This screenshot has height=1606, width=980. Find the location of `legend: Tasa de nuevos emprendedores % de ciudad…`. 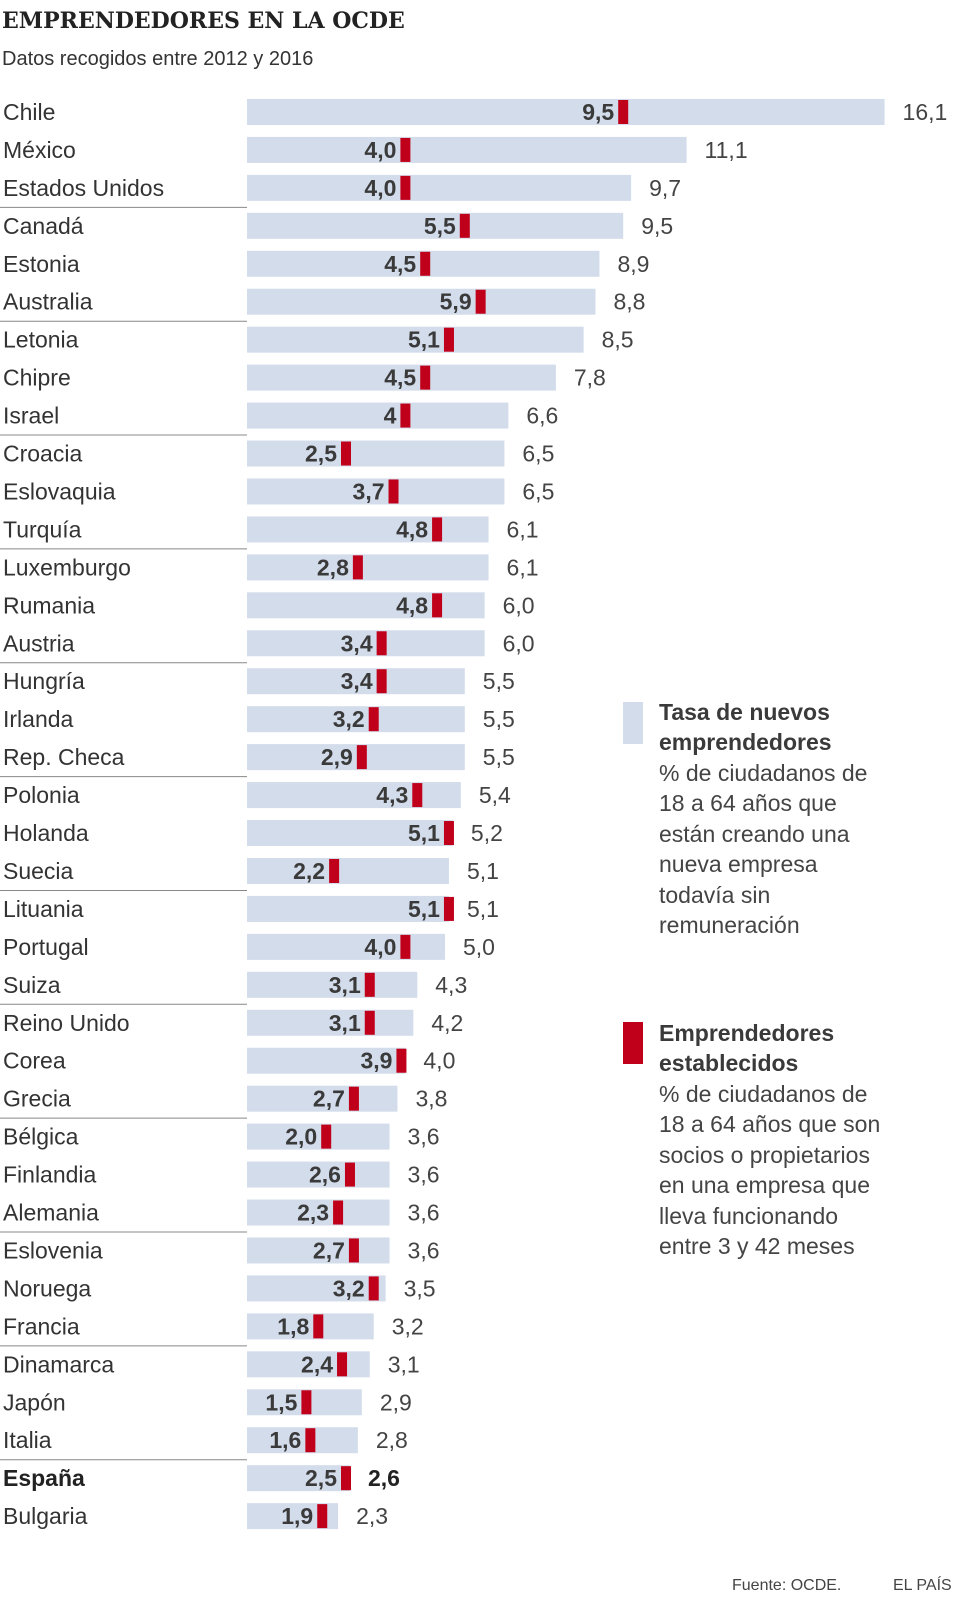

legend: Tasa de nuevos emprendedores % de ciudad… is located at coordinates (751, 979).